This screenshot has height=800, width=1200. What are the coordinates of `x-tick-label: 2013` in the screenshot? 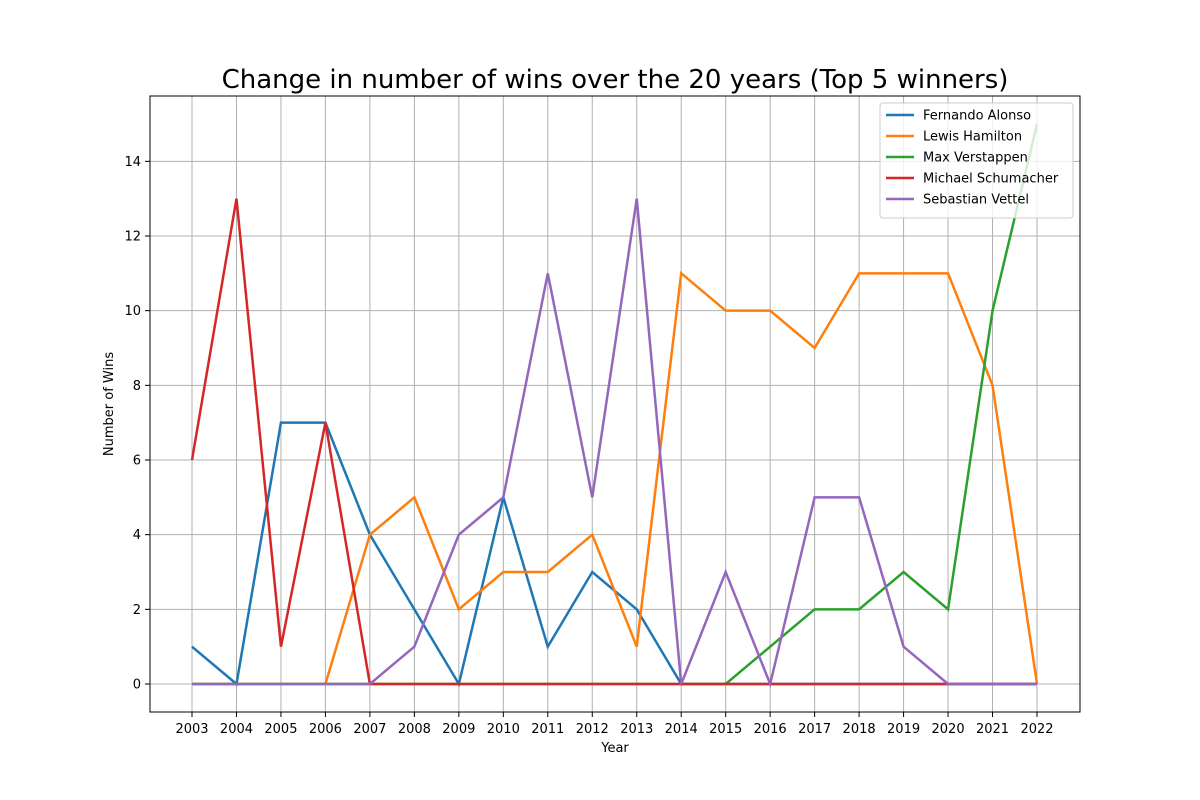 It's located at (636, 729).